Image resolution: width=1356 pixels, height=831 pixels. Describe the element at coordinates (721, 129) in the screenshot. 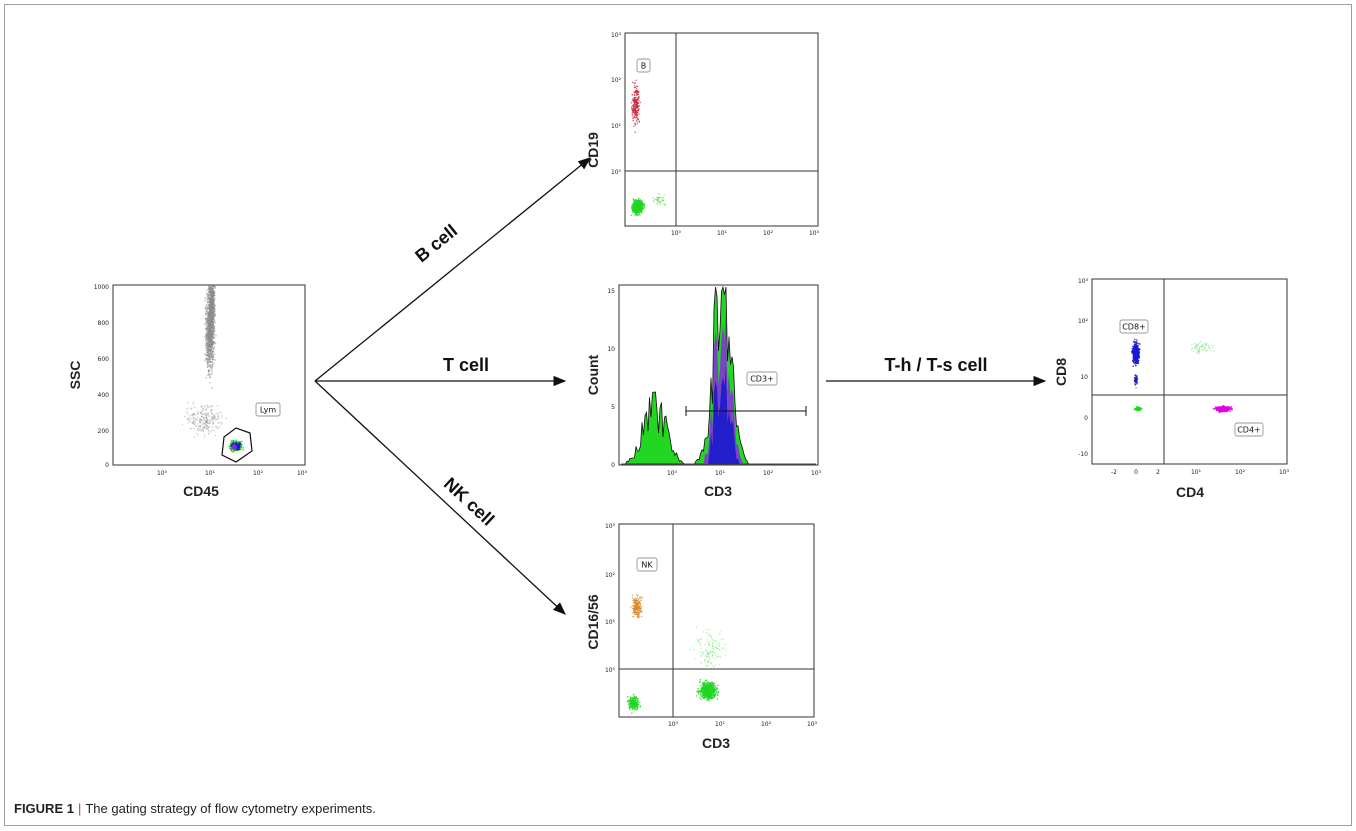

I see `plot-b-frame` at that location.